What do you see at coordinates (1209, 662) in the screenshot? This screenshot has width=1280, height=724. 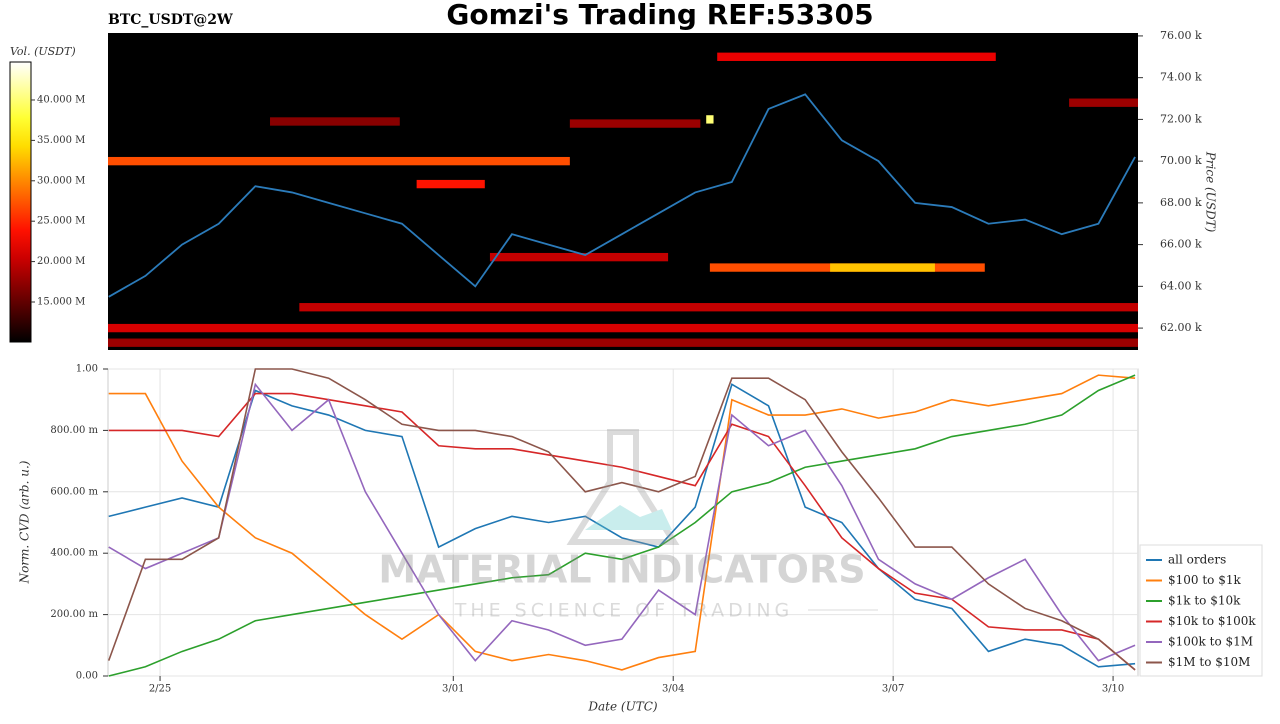 I see `legend-label: $1M to $10M` at bounding box center [1209, 662].